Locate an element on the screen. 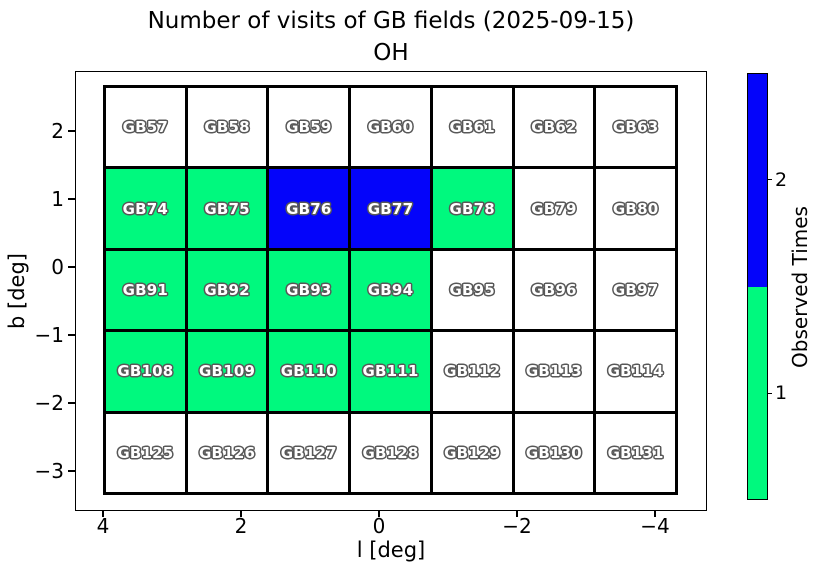  colorbar-tick-label: 2 is located at coordinates (781, 179).